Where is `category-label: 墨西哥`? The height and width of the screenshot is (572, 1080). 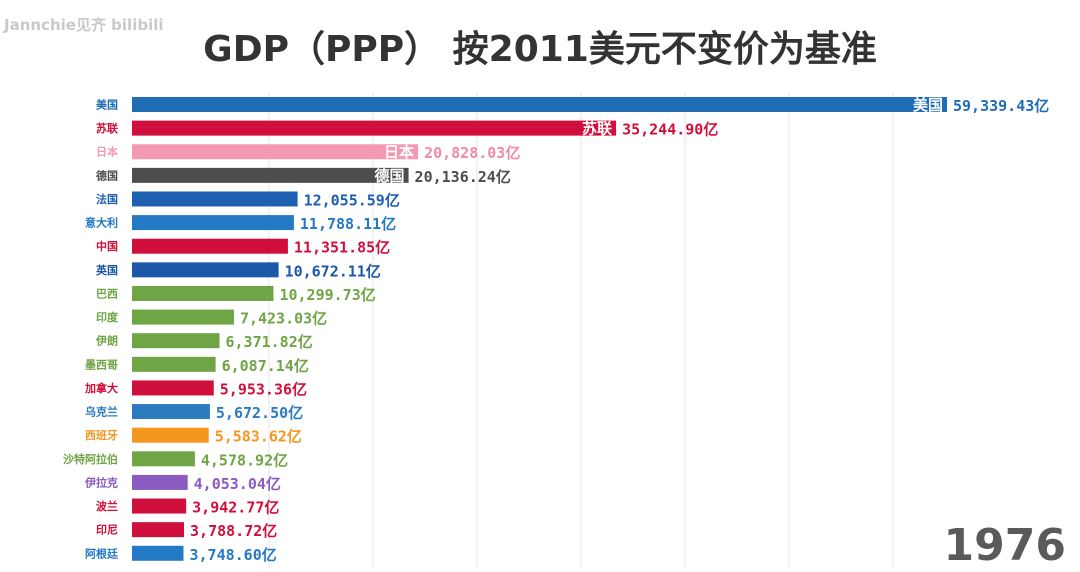
category-label: 墨西哥 is located at coordinates (101, 364).